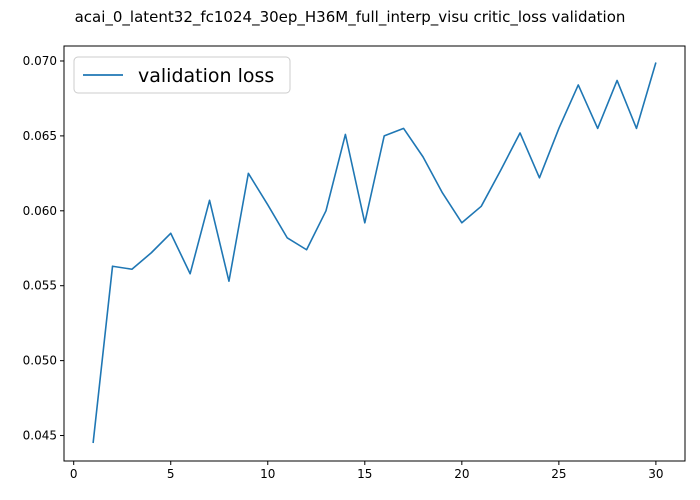 The width and height of the screenshot is (700, 500). I want to click on y-tick-label: 0.060, so click(40, 211).